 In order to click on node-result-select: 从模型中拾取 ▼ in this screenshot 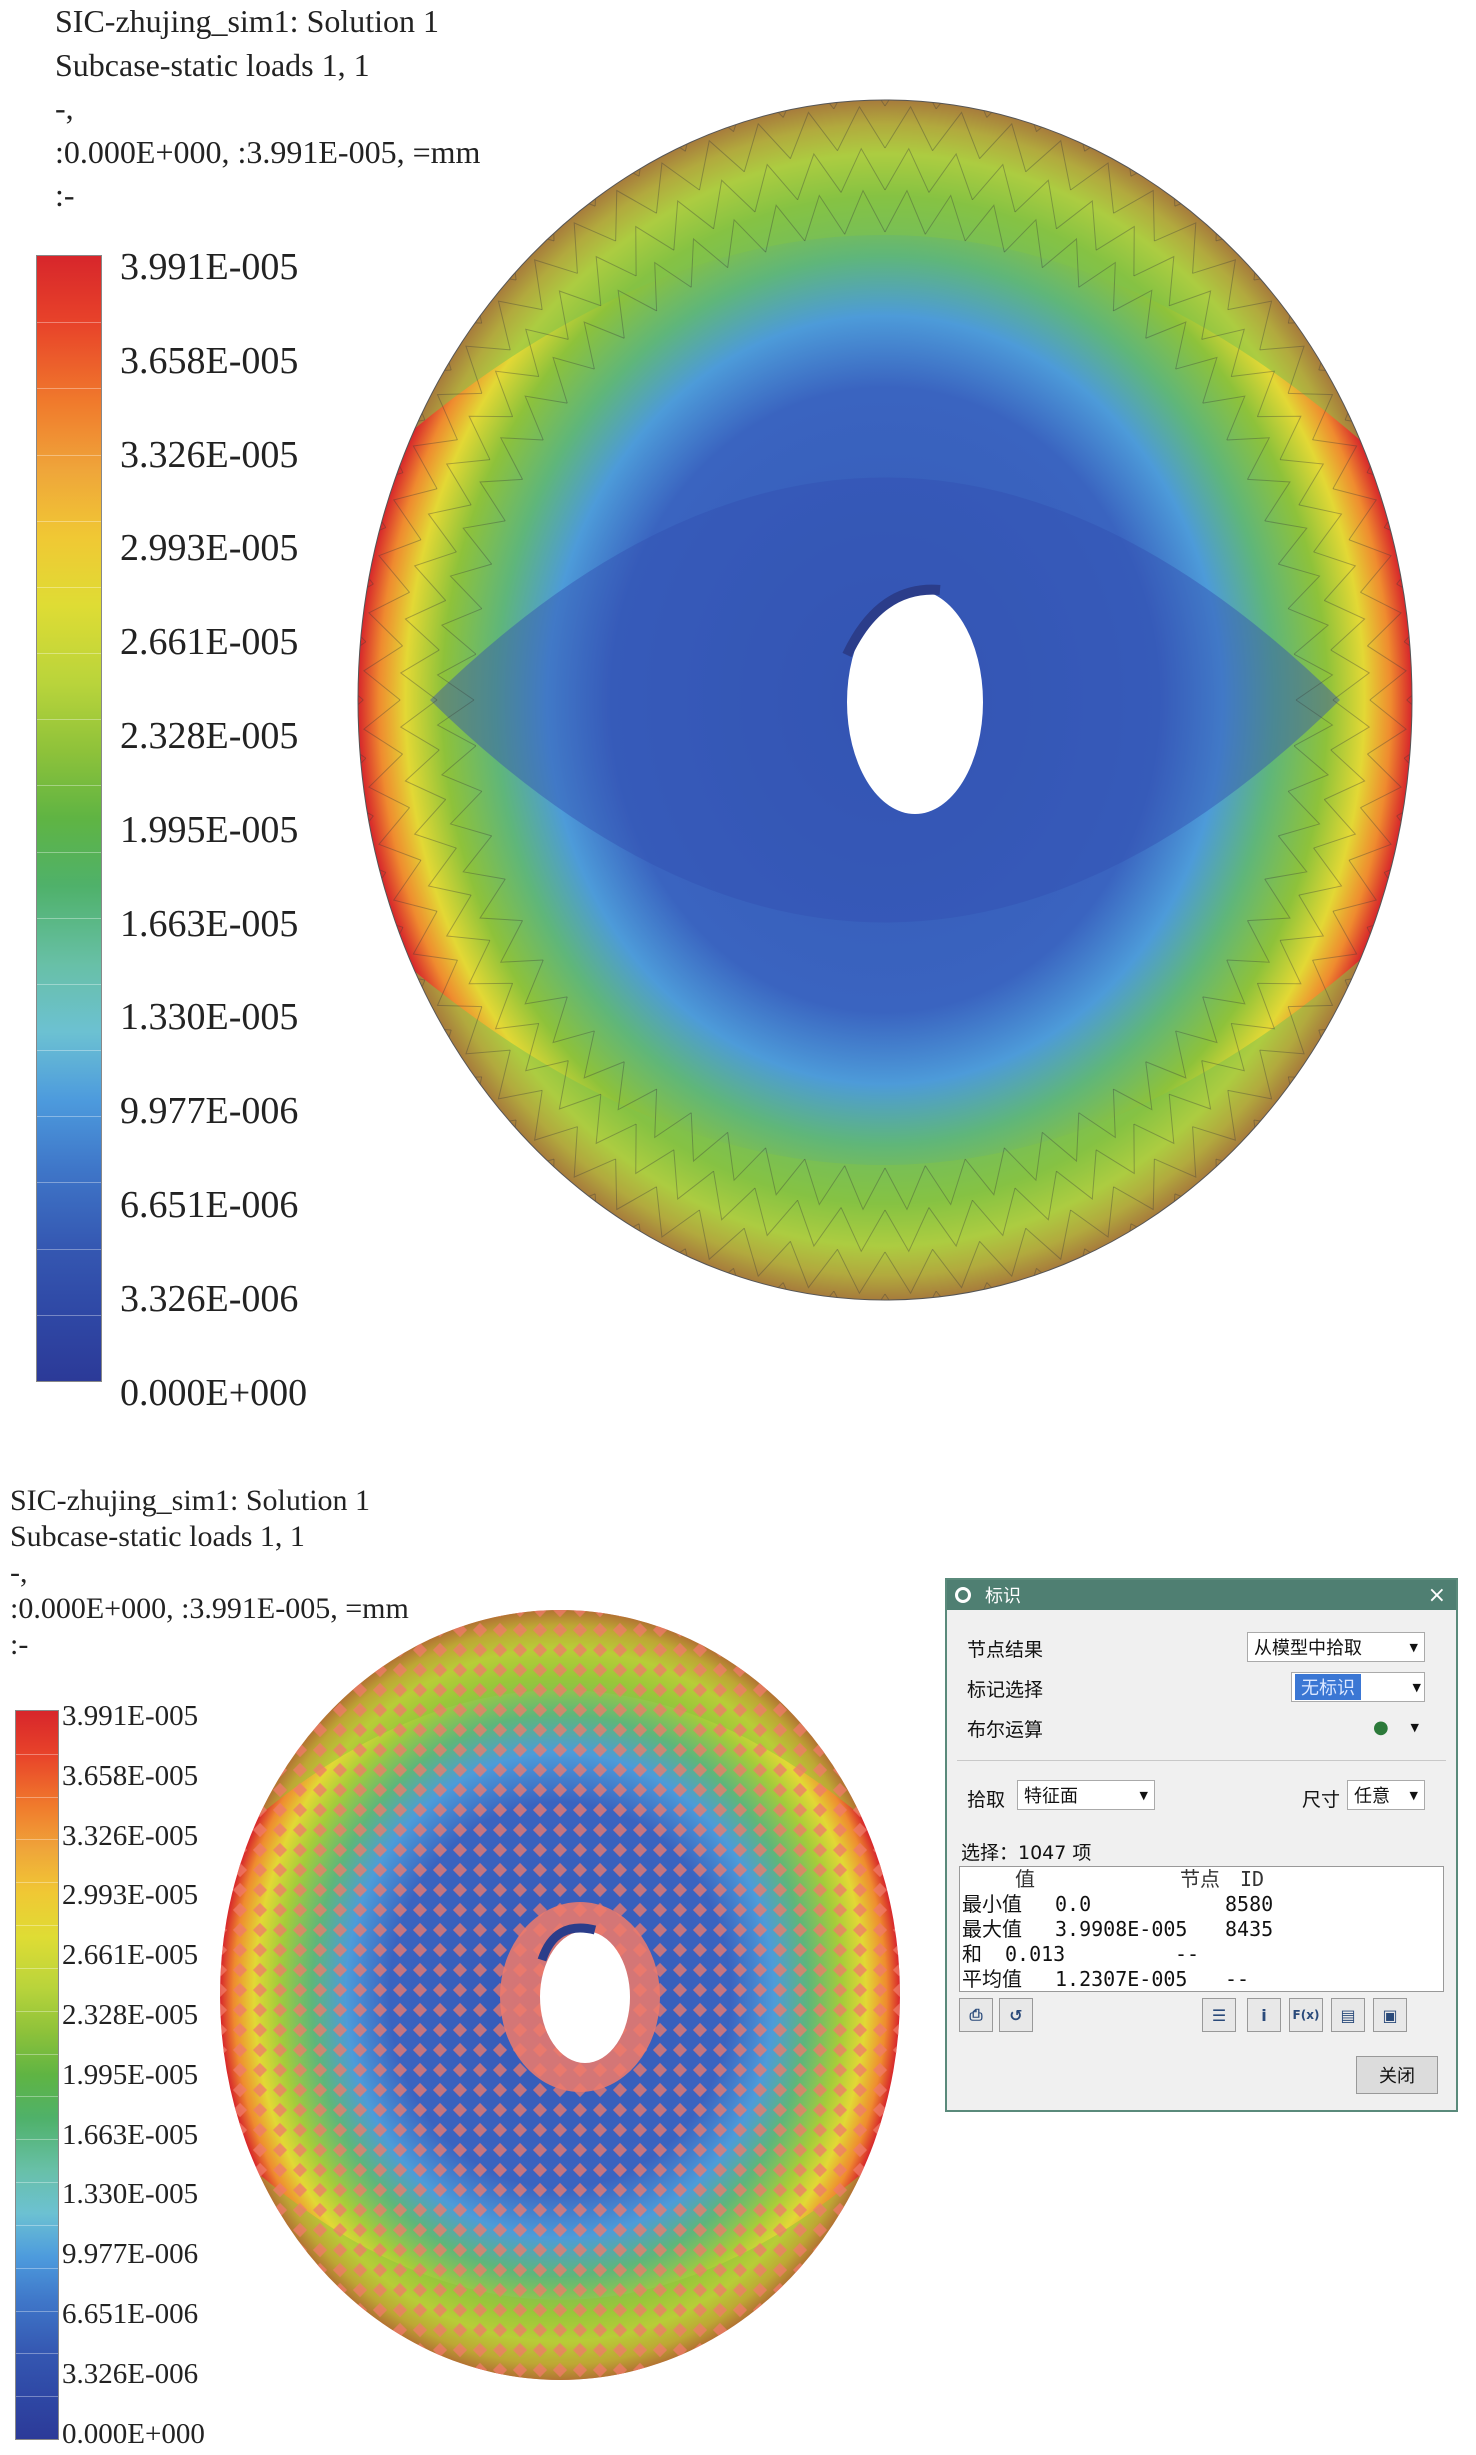, I will do `click(1336, 1647)`.